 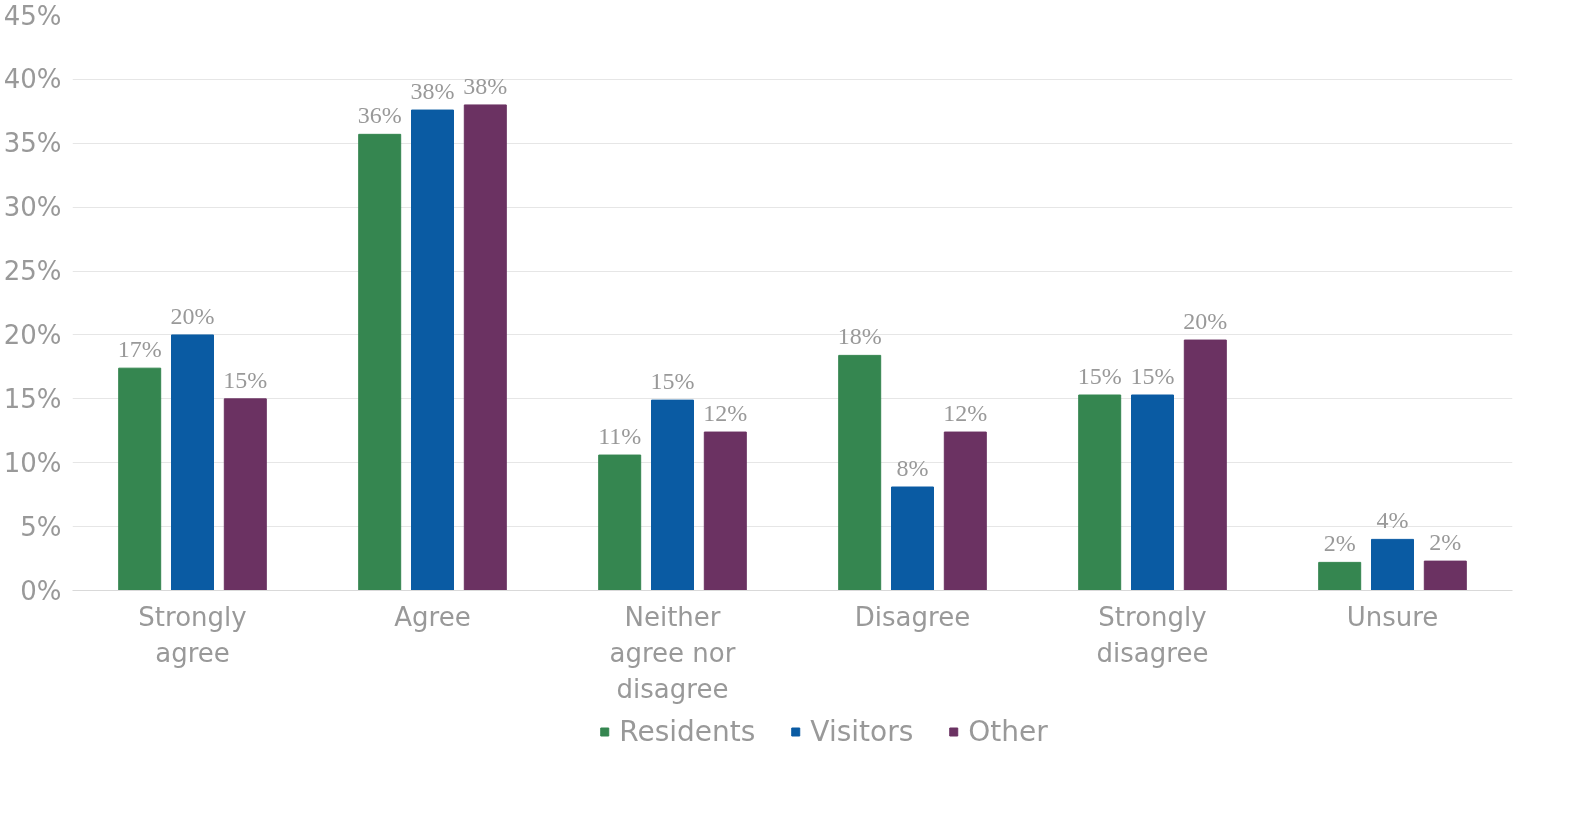 What do you see at coordinates (32, 79) in the screenshot?
I see `y-tick-label: 40%` at bounding box center [32, 79].